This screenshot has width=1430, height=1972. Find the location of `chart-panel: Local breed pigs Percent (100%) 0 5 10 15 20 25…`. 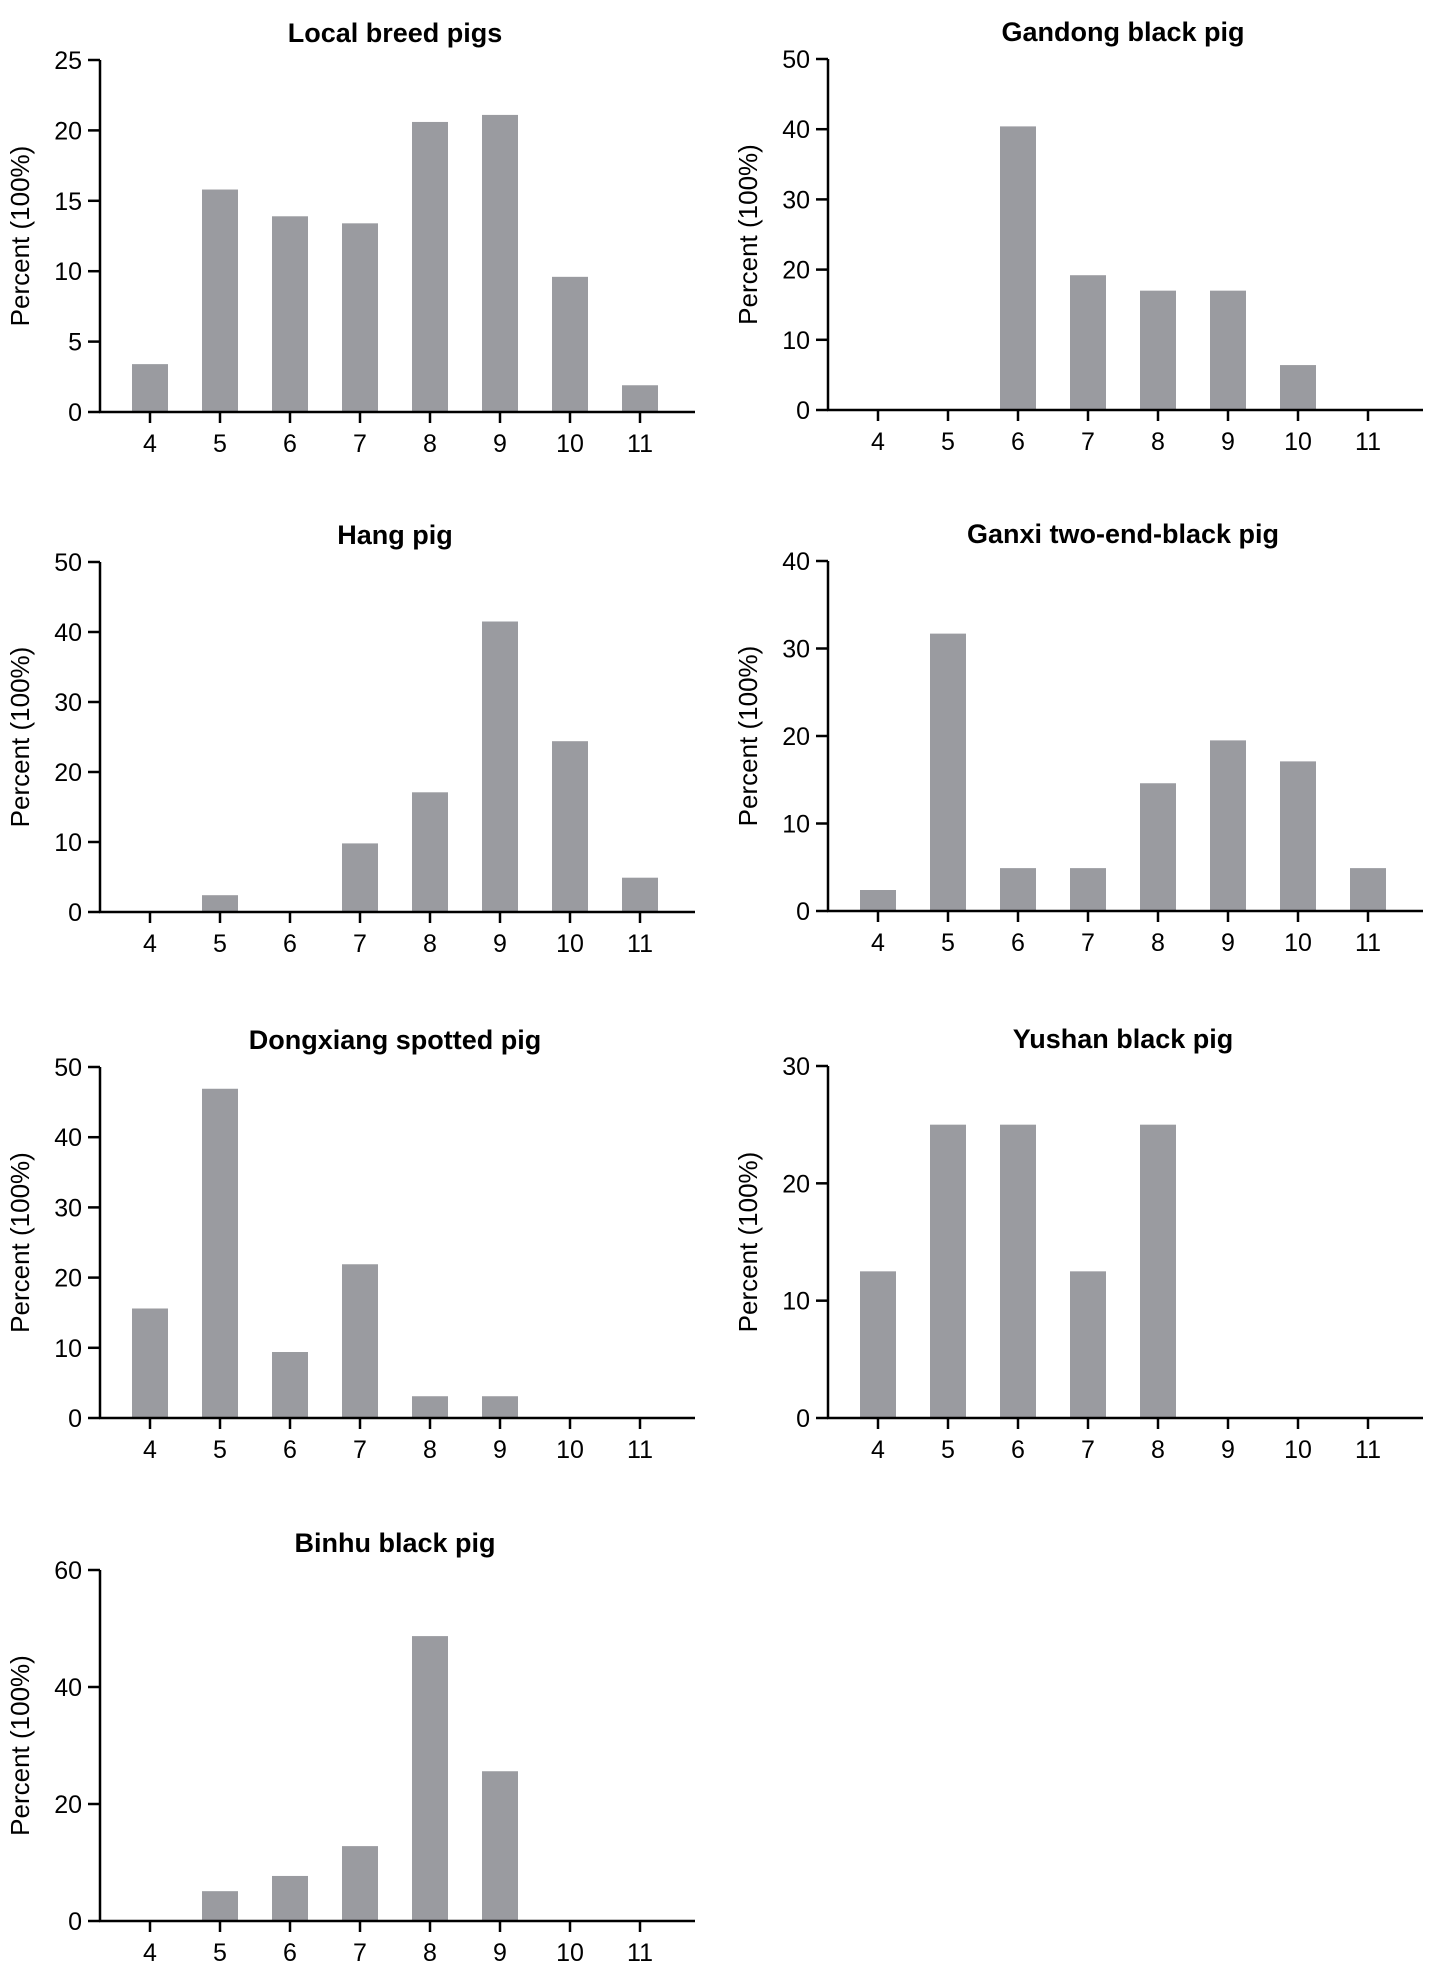

chart-panel: Local breed pigs Percent (100%) 0 5 10 15 20 25… is located at coordinates (350, 238).